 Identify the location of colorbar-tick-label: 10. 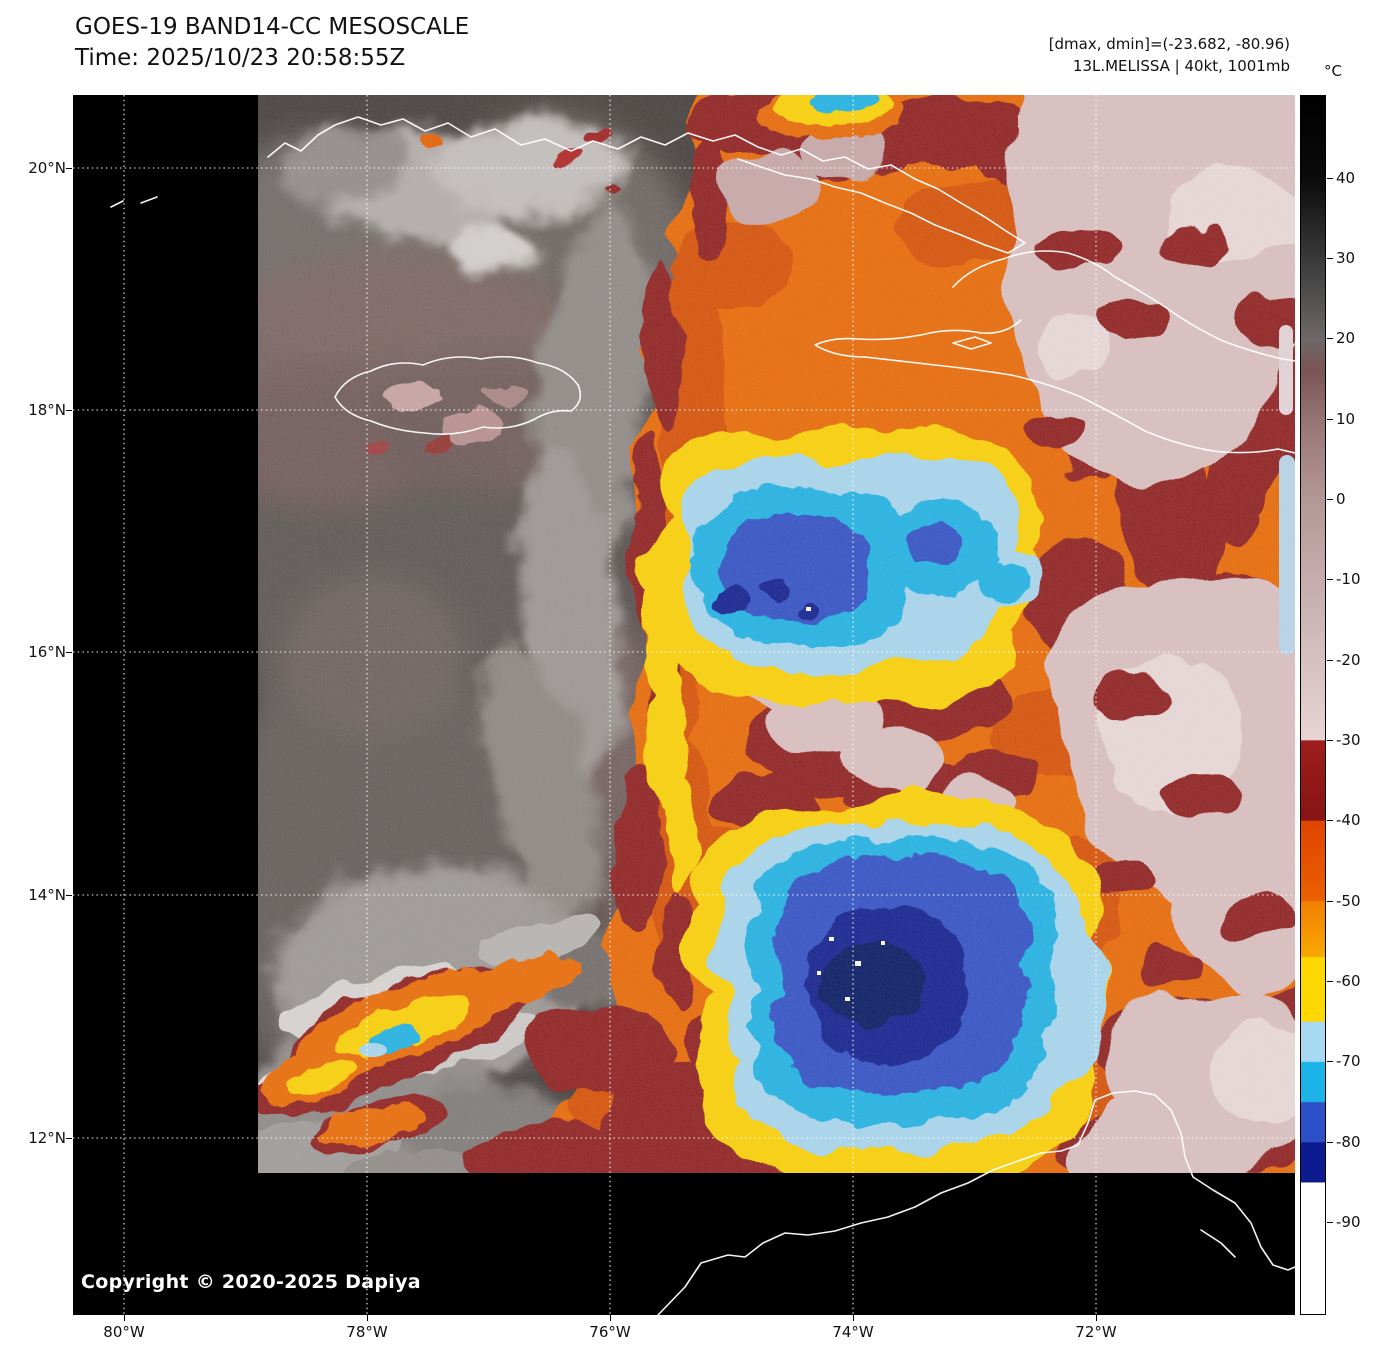
(1346, 419).